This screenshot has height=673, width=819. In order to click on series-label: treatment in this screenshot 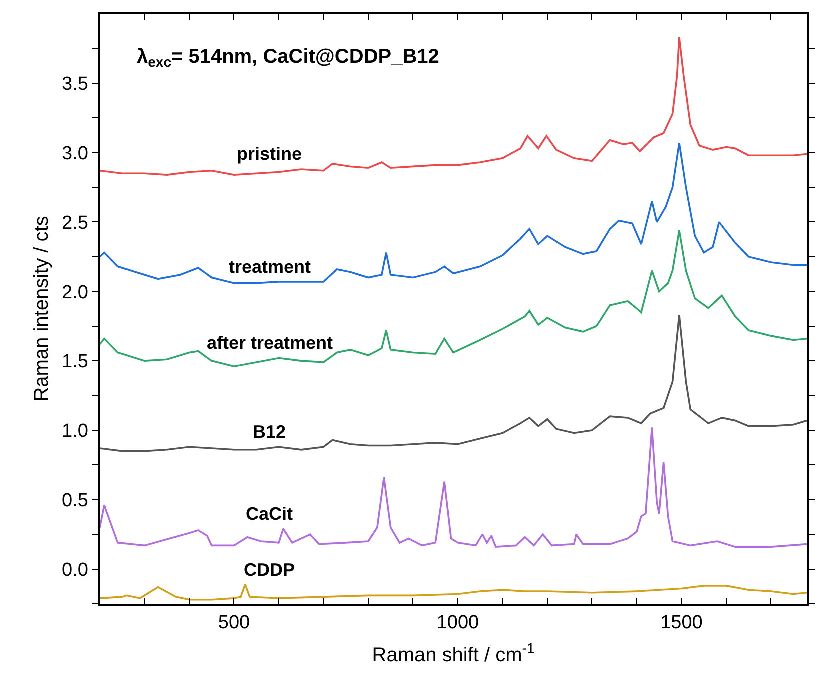, I will do `click(270, 267)`.